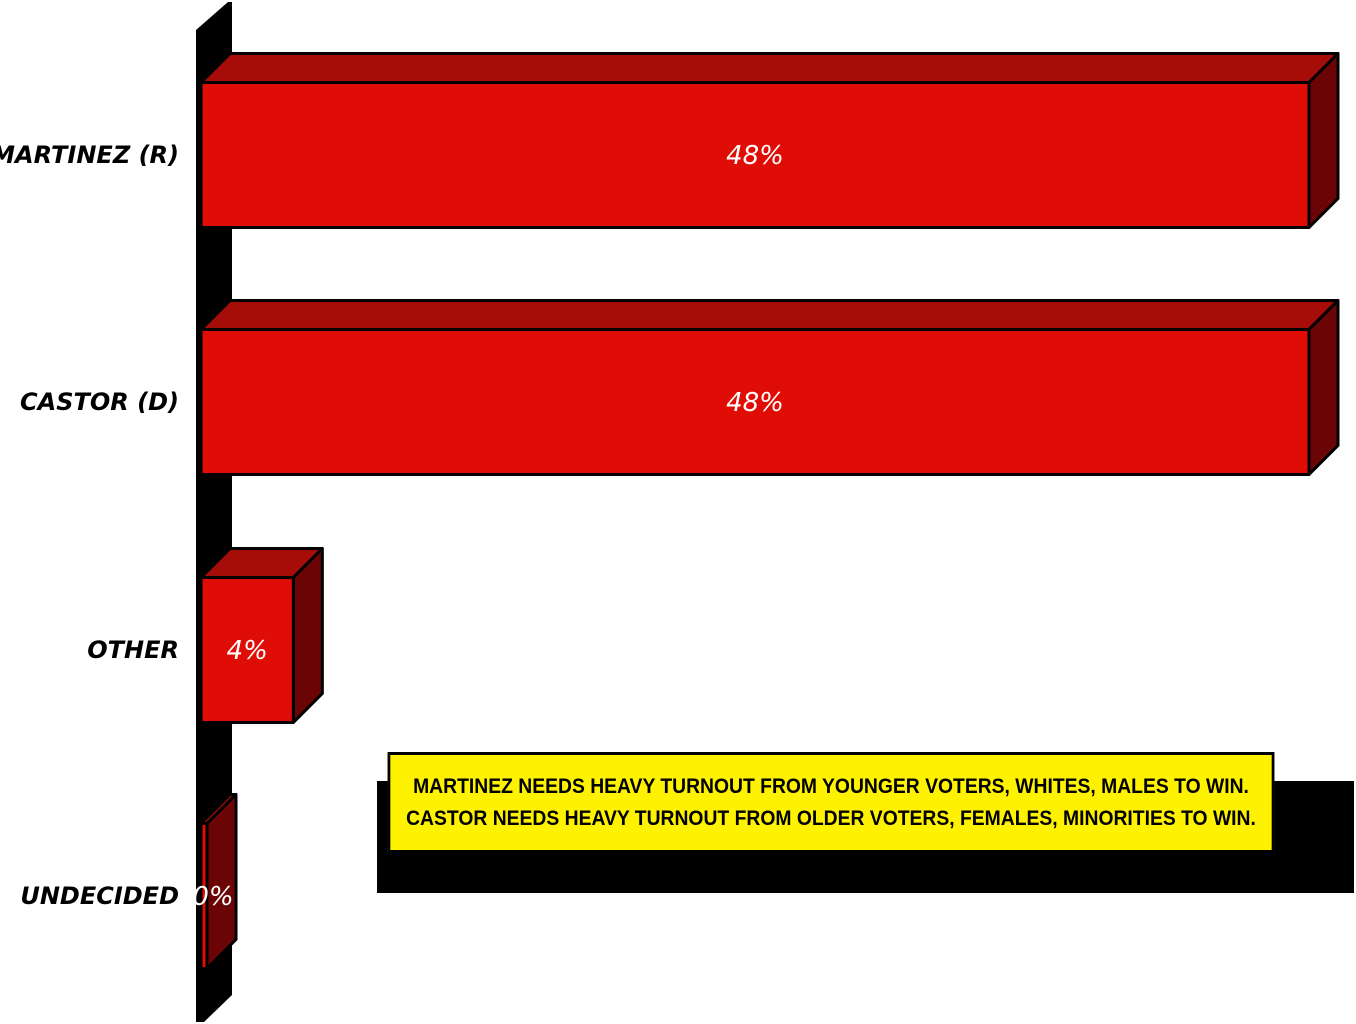 Image resolution: width=1356 pixels, height=1024 pixels. Describe the element at coordinates (99, 896) in the screenshot. I see `category-label-3: UNDECIDED` at that location.